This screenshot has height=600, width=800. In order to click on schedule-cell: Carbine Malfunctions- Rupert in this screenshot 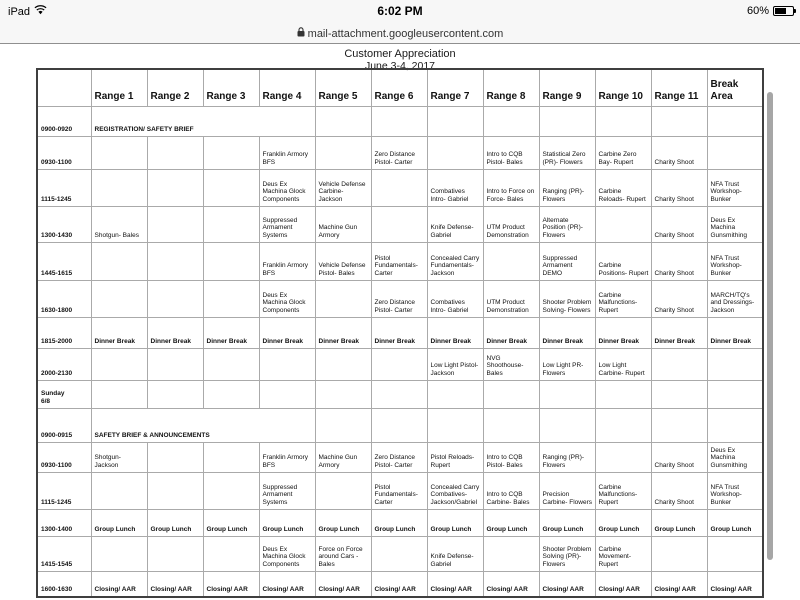, I will do `click(623, 298)`.